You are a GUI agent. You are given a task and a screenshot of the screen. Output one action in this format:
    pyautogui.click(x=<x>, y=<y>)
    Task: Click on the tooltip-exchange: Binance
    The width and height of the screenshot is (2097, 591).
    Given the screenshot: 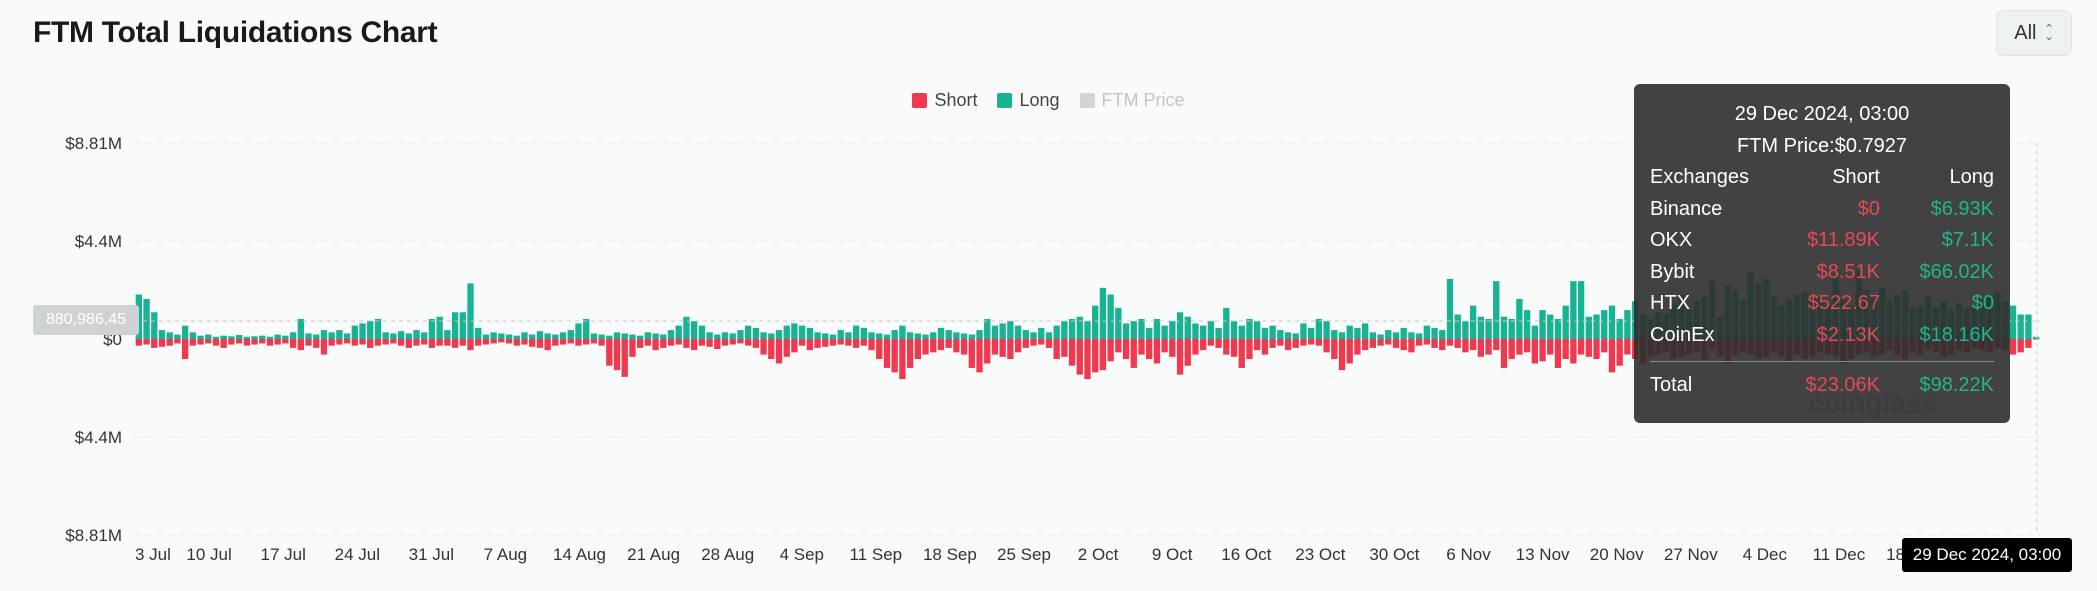 What is the action you would take?
    pyautogui.click(x=1686, y=208)
    